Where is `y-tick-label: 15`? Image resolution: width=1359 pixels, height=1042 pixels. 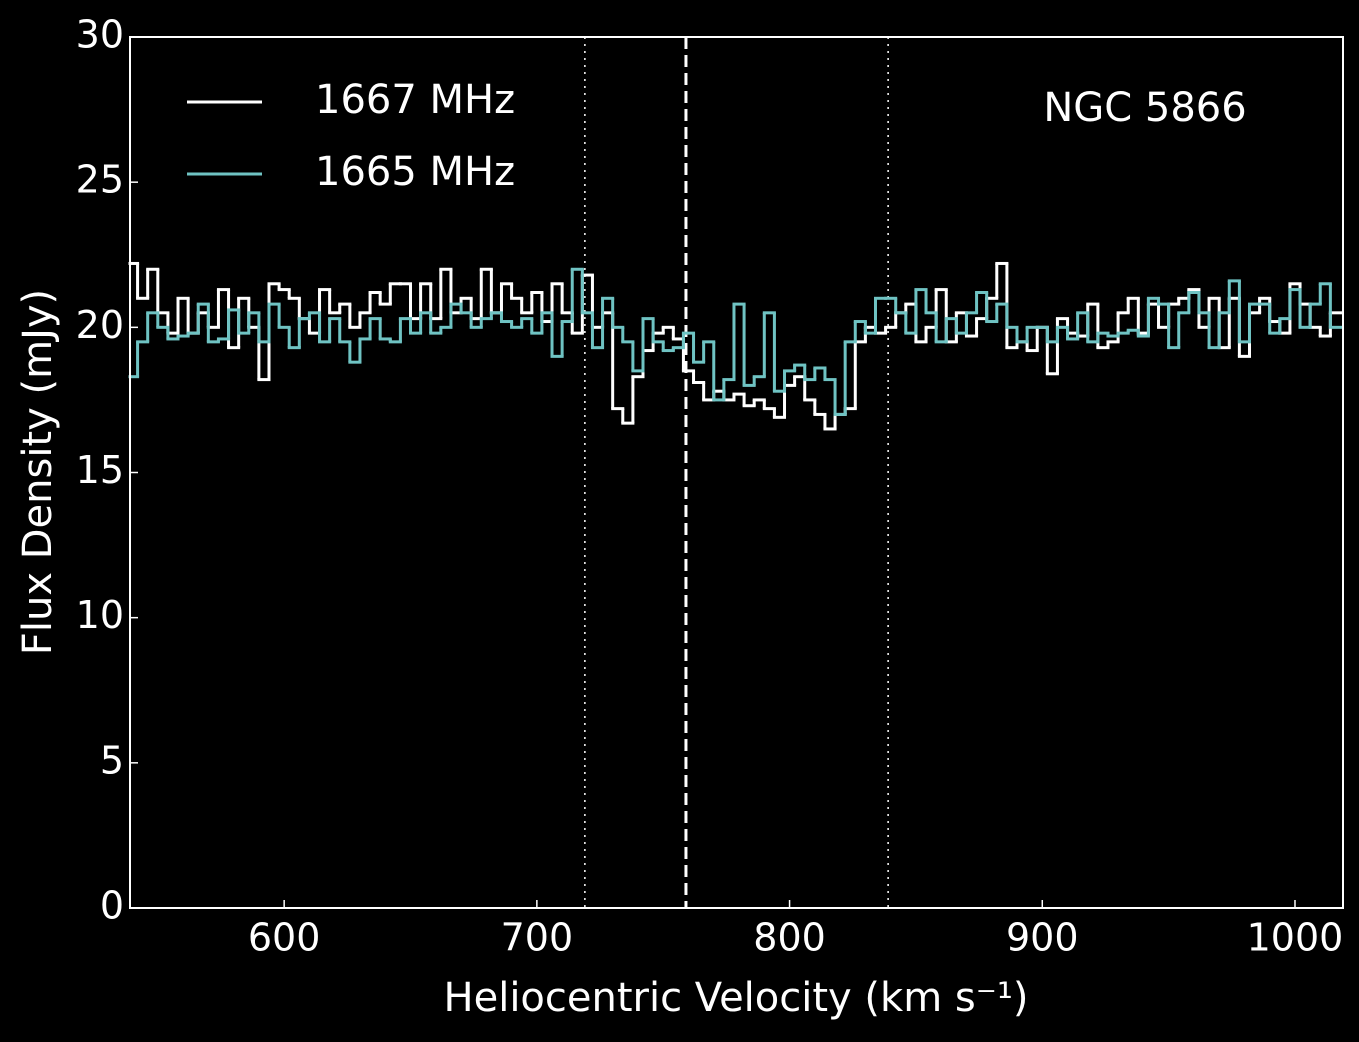
y-tick-label: 15 is located at coordinates (100, 470).